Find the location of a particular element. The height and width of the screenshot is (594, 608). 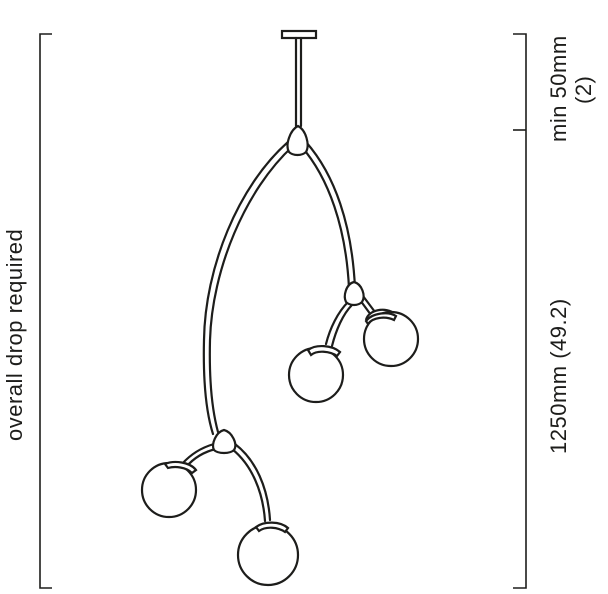

overall-drop-label: overall drop required is located at coordinates (14, 335).